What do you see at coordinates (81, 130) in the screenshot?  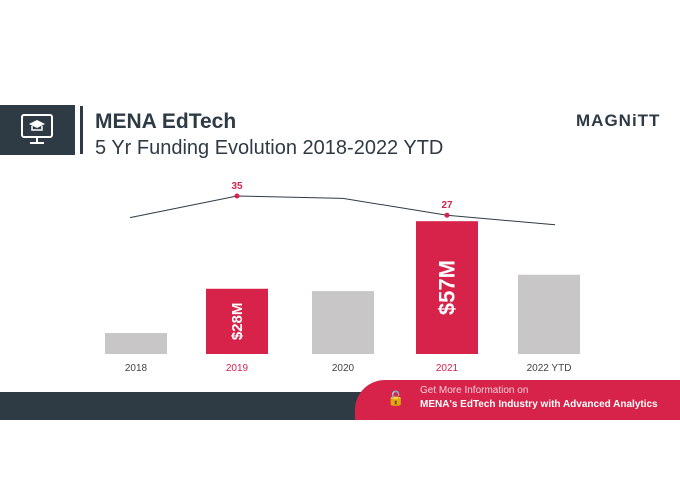 I see `header-divider` at bounding box center [81, 130].